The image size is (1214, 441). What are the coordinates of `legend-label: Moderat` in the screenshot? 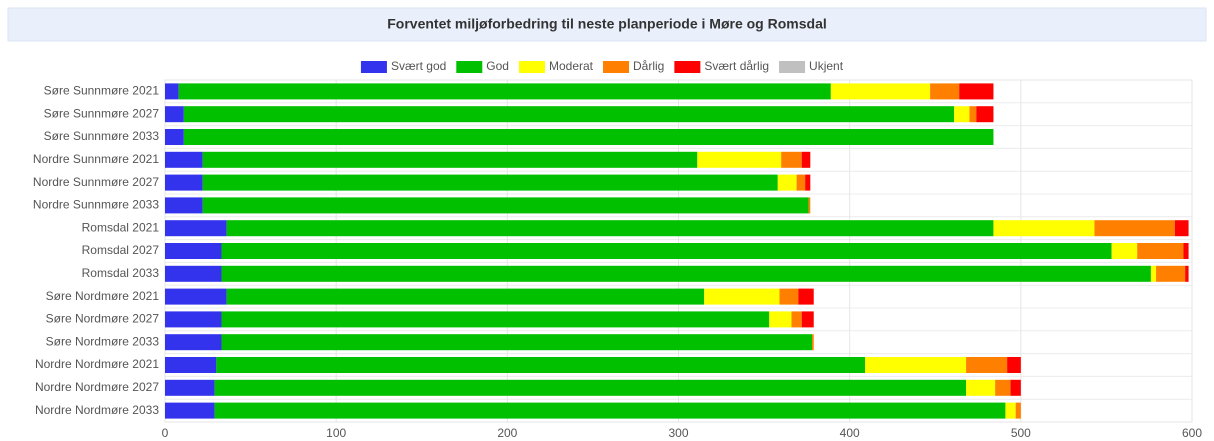 It's located at (571, 66).